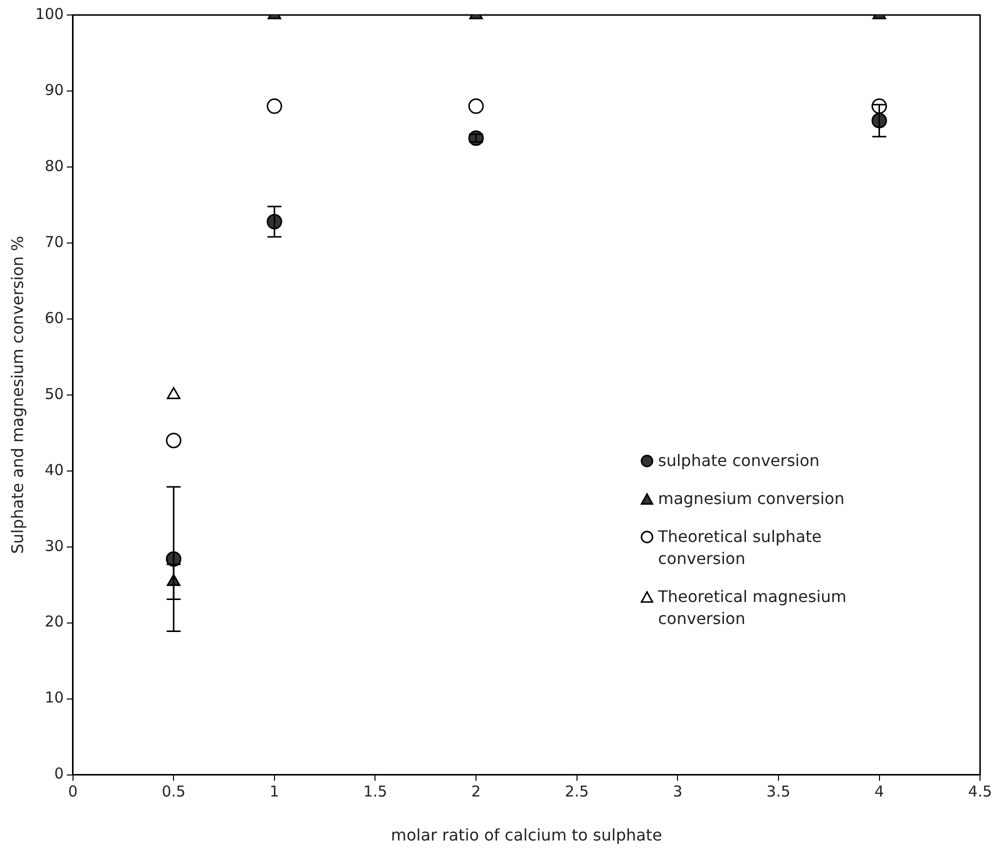  What do you see at coordinates (275, 791) in the screenshot?
I see `x-tick-label: 1` at bounding box center [275, 791].